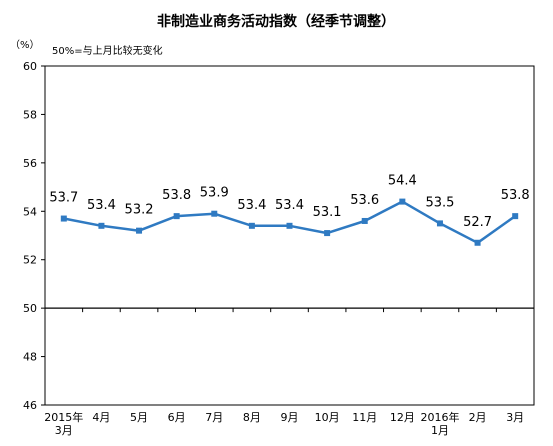  I want to click on y-tick-label: 50, so click(30, 308).